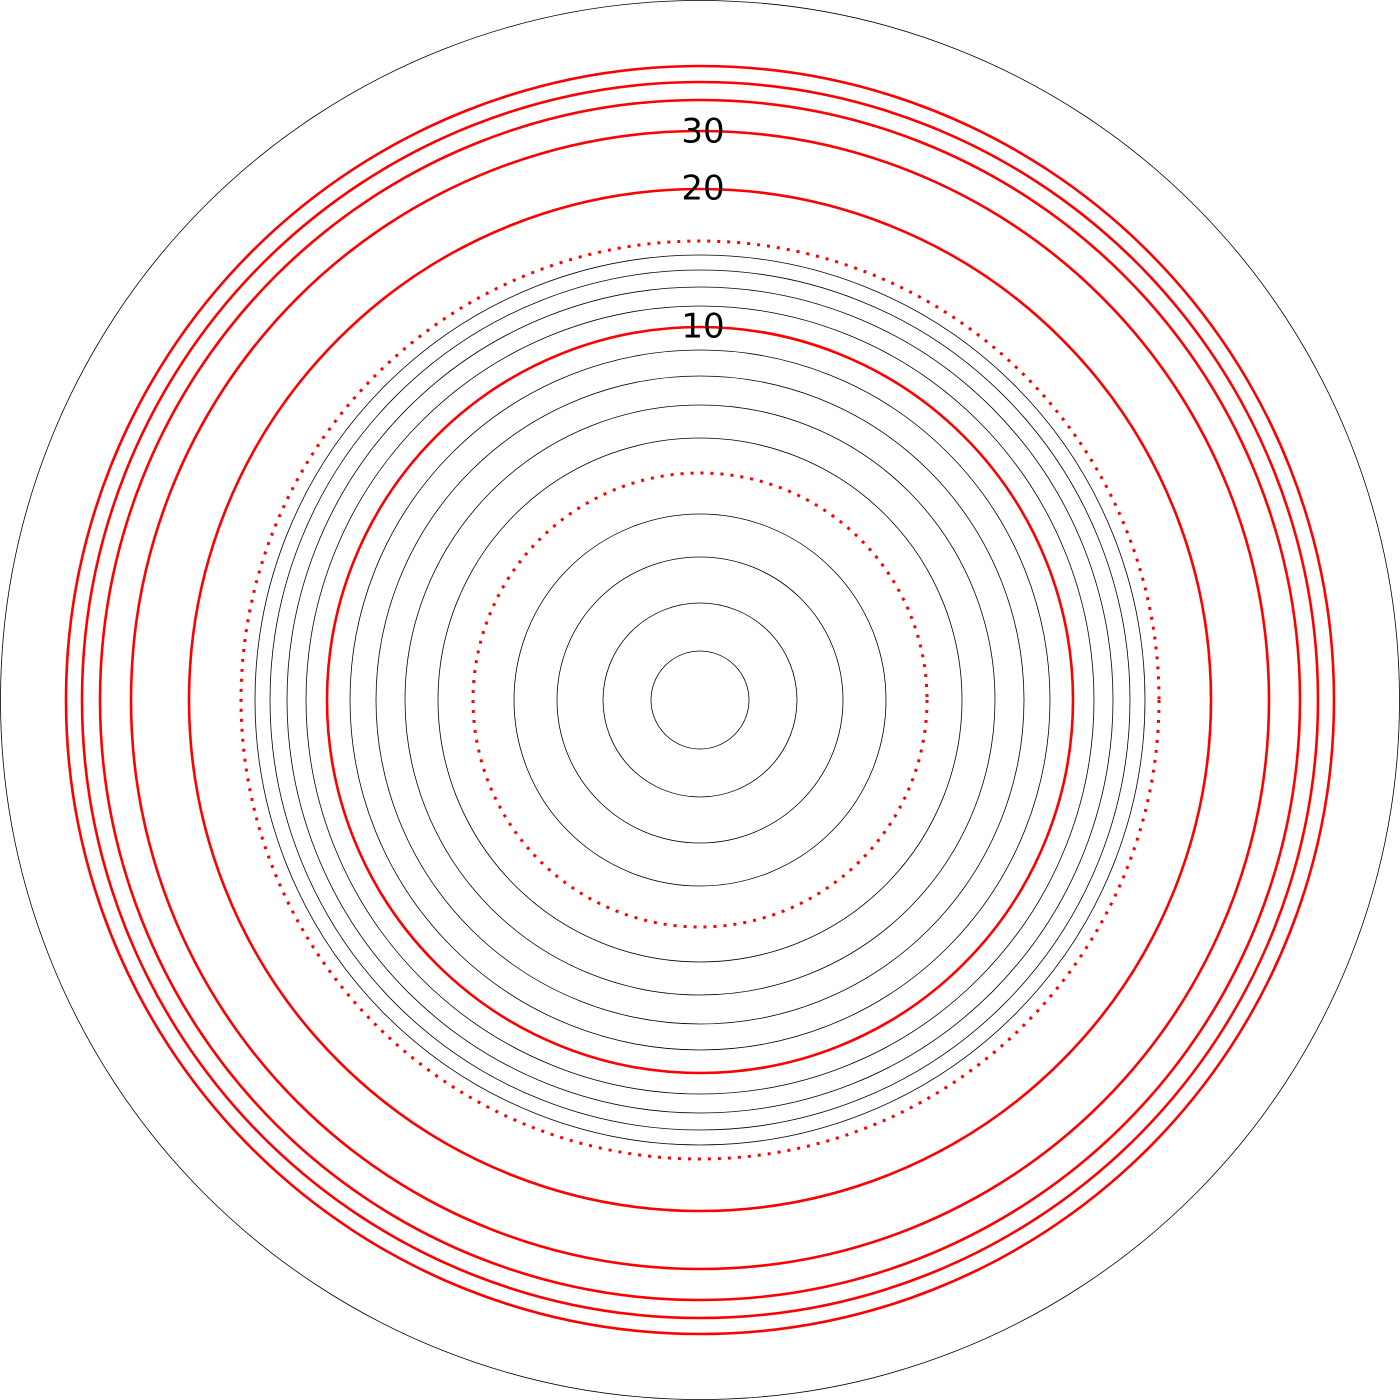 This screenshot has width=1400, height=1400. What do you see at coordinates (702, 132) in the screenshot?
I see `ring-label-30: 30` at bounding box center [702, 132].